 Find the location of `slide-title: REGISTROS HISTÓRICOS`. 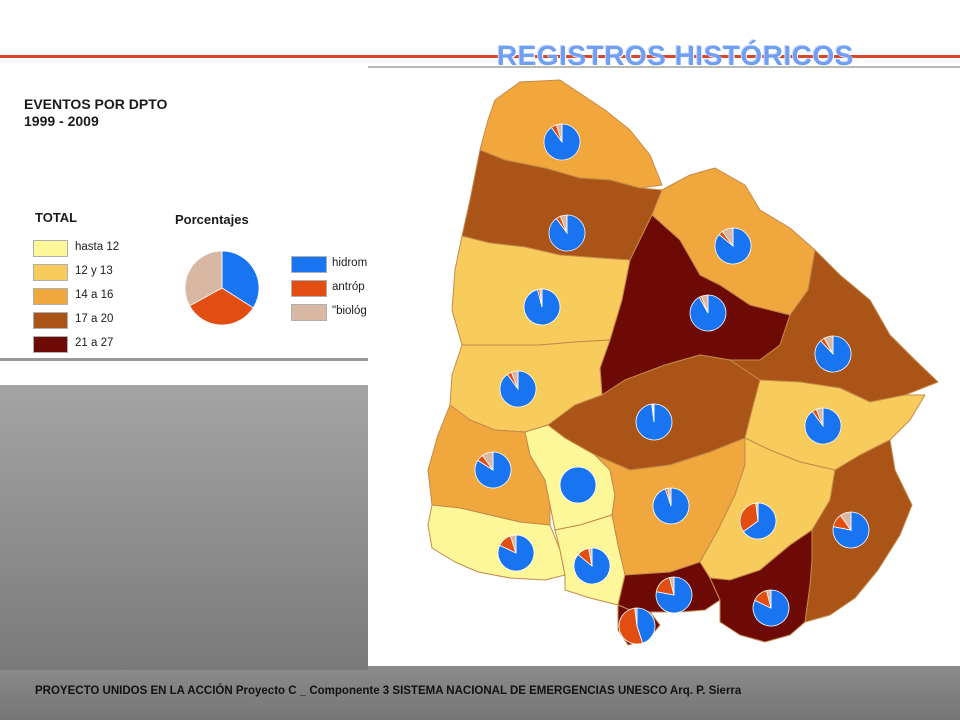

slide-title: REGISTROS HISTÓRICOS is located at coordinates (675, 55).